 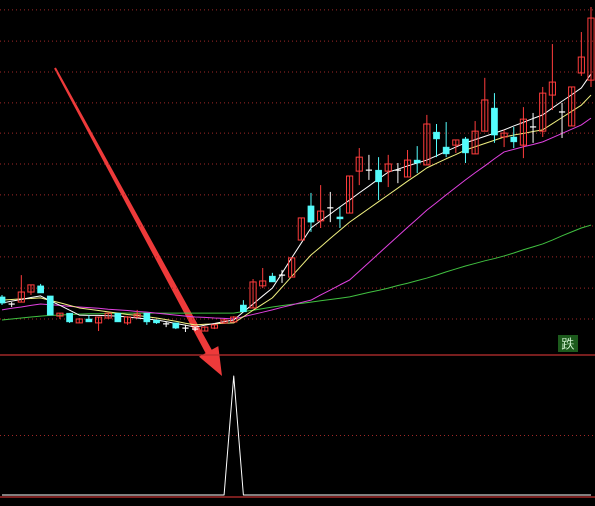 I want to click on text: 跌, so click(x=568, y=344).